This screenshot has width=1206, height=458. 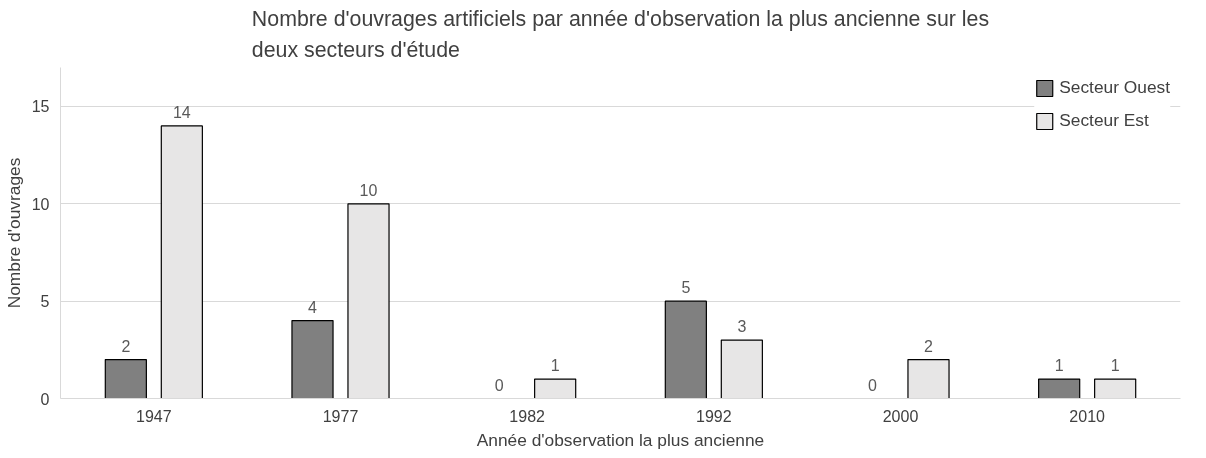 I want to click on legend-label: Secteur Est, so click(x=1104, y=120).